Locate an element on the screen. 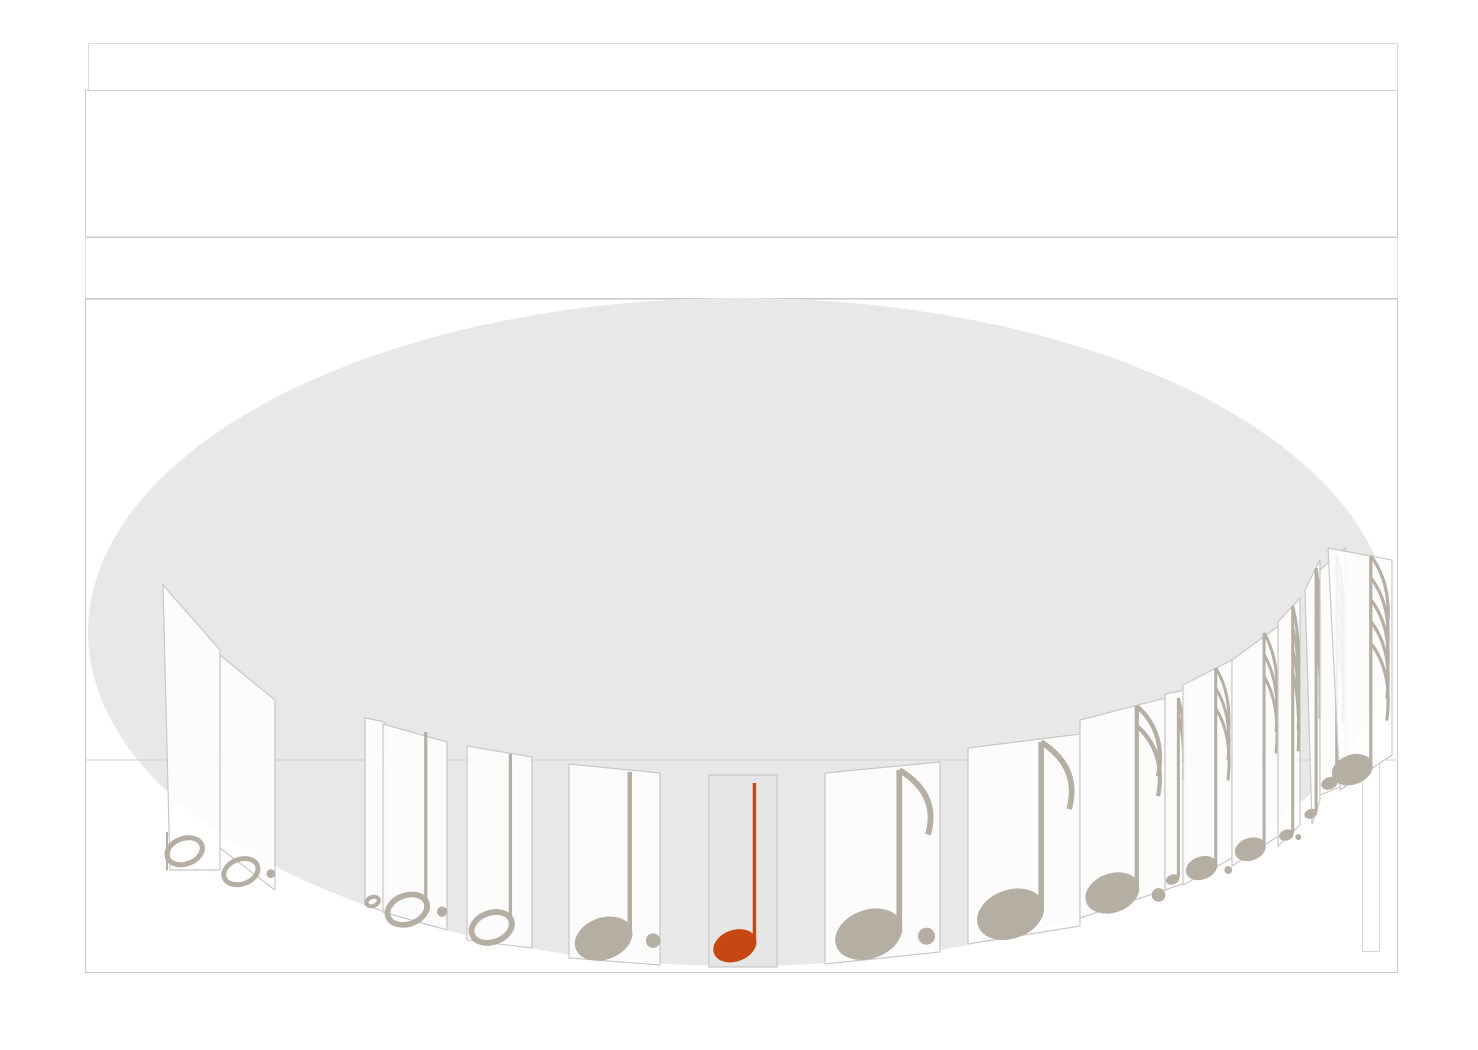  double-whole-note-icon is located at coordinates (191, 727).